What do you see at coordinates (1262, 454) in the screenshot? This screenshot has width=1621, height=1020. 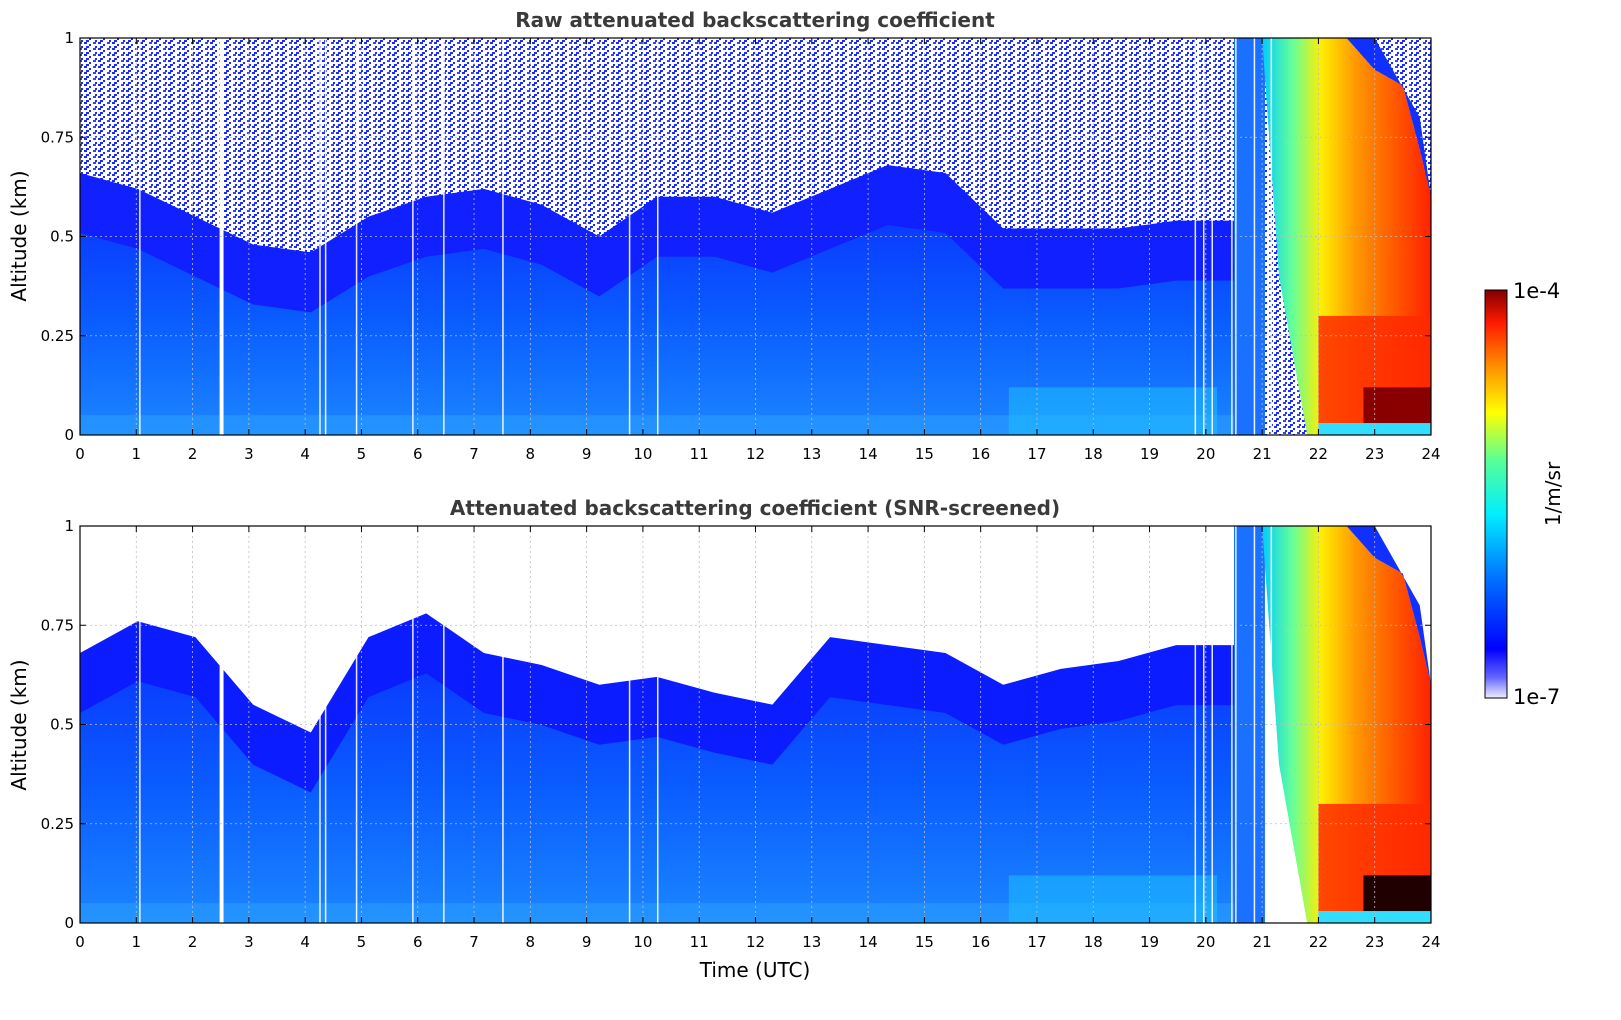 I see `x-tick-label: 21` at bounding box center [1262, 454].